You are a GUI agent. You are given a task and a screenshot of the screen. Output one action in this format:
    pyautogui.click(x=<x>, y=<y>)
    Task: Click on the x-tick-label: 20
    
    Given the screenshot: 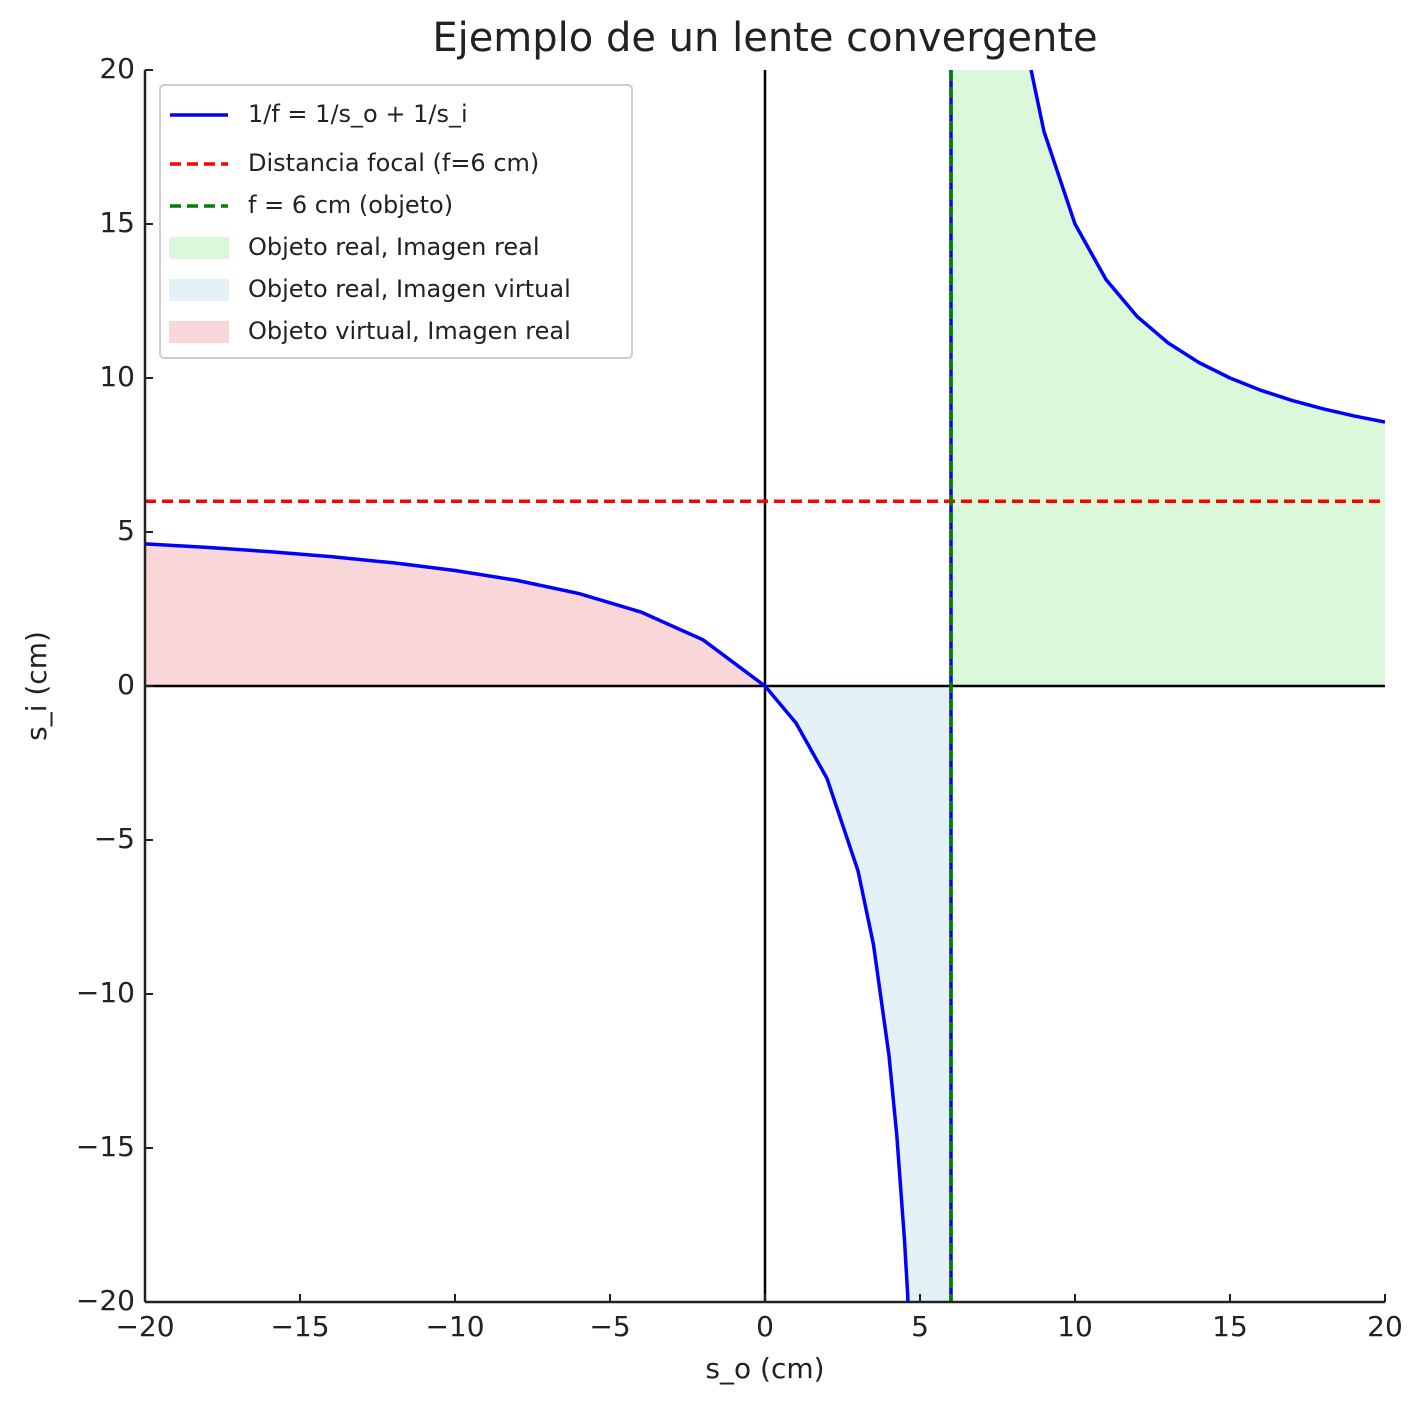 What is the action you would take?
    pyautogui.click(x=1385, y=1326)
    